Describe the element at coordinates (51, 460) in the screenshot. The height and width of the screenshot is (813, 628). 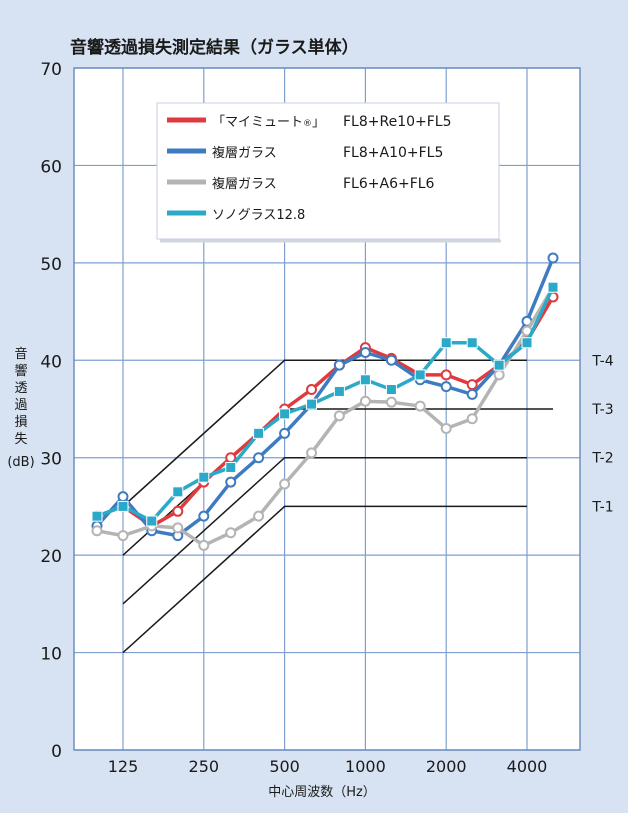
I see `y-tick-label: 30` at that location.